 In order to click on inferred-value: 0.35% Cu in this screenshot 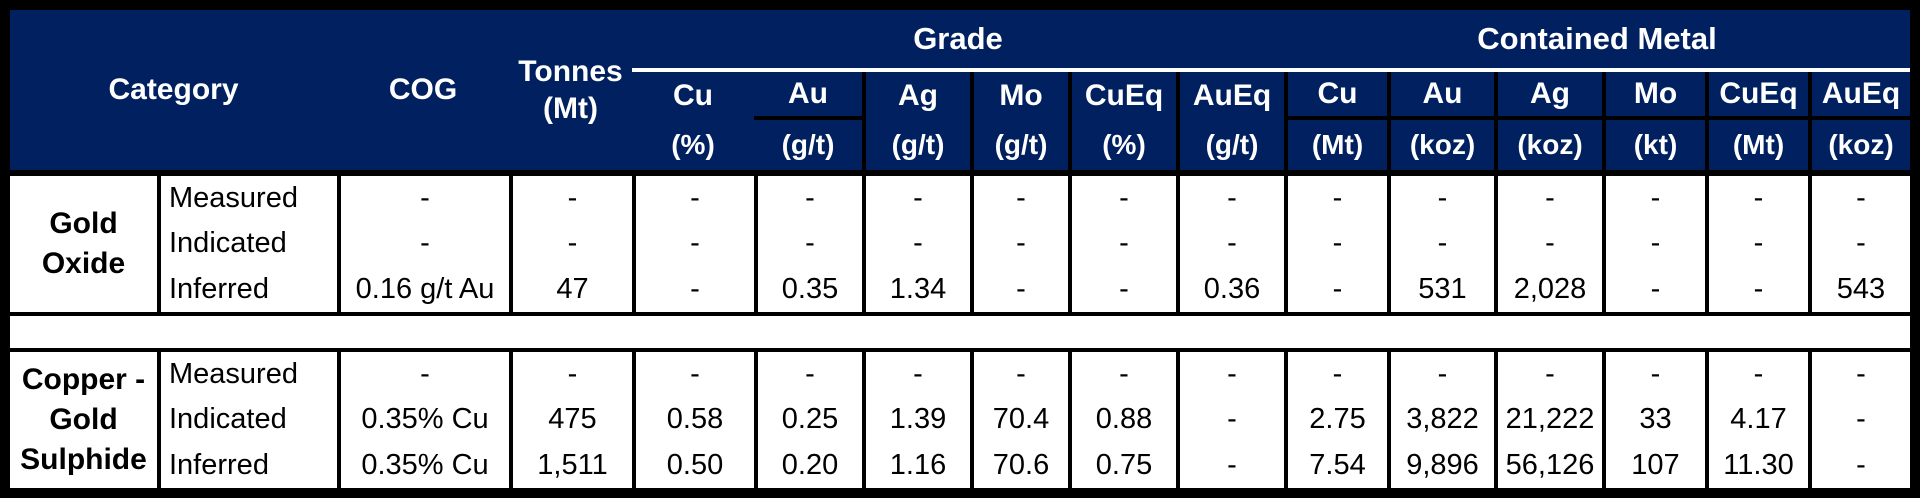, I will do `click(425, 464)`.